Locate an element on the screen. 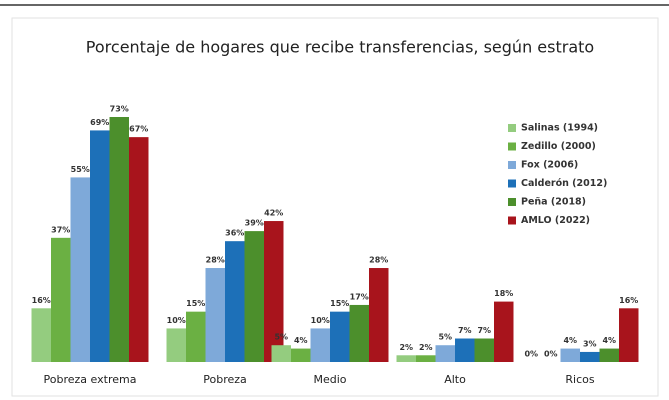 This screenshot has height=400, width=669. legend-label: AMLO (2022) is located at coordinates (555, 220).